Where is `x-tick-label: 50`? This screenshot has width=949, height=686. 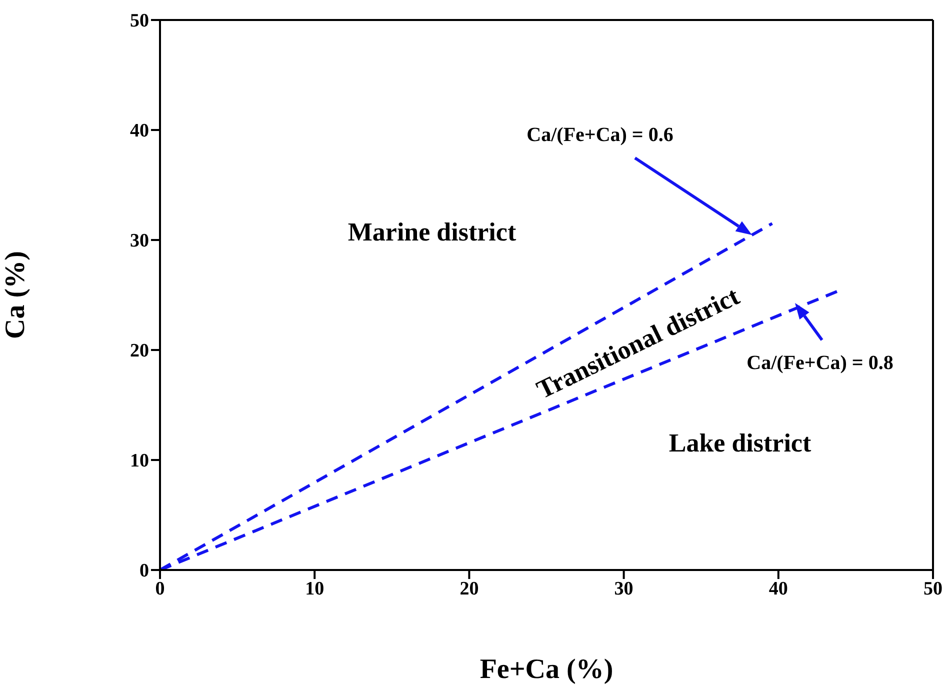
x-tick-label: 50 is located at coordinates (933, 589).